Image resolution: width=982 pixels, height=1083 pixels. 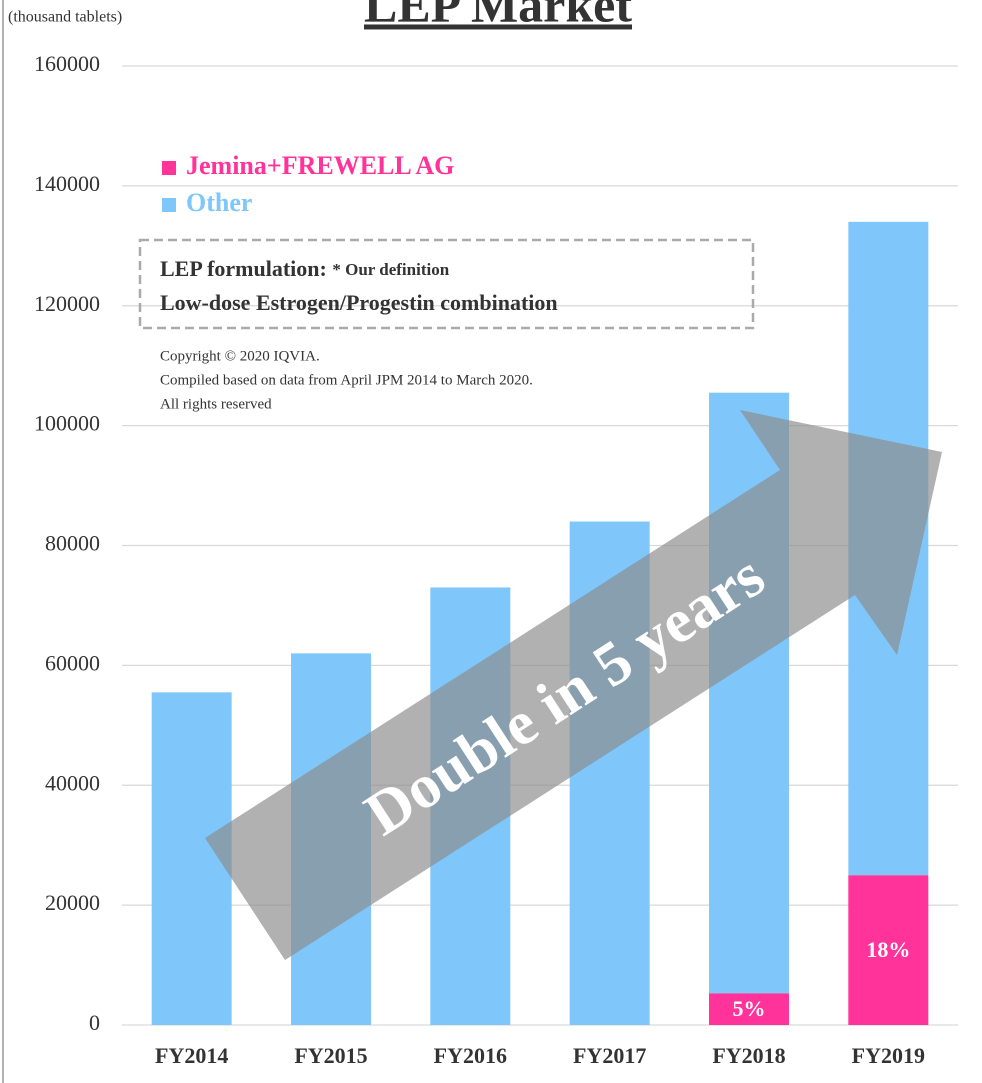 What do you see at coordinates (67, 303) in the screenshot?
I see `y-tick-label: 120000` at bounding box center [67, 303].